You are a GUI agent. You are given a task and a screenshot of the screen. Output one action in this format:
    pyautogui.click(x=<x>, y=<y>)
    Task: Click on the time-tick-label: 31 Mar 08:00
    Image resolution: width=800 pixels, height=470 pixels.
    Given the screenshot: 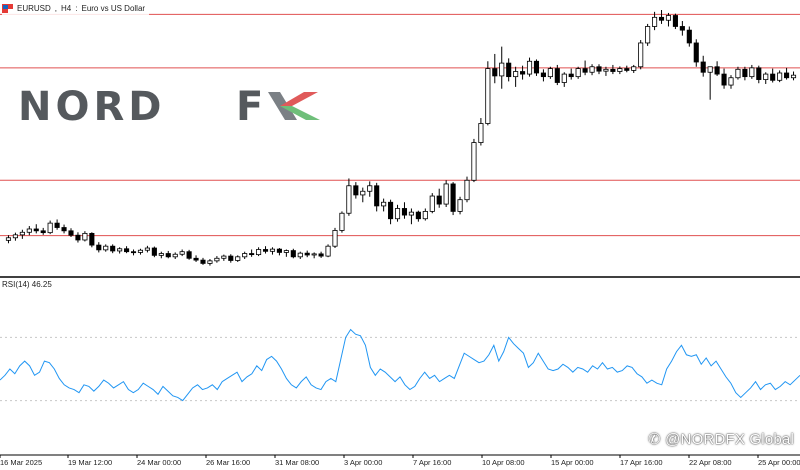 What is the action you would take?
    pyautogui.click(x=297, y=462)
    